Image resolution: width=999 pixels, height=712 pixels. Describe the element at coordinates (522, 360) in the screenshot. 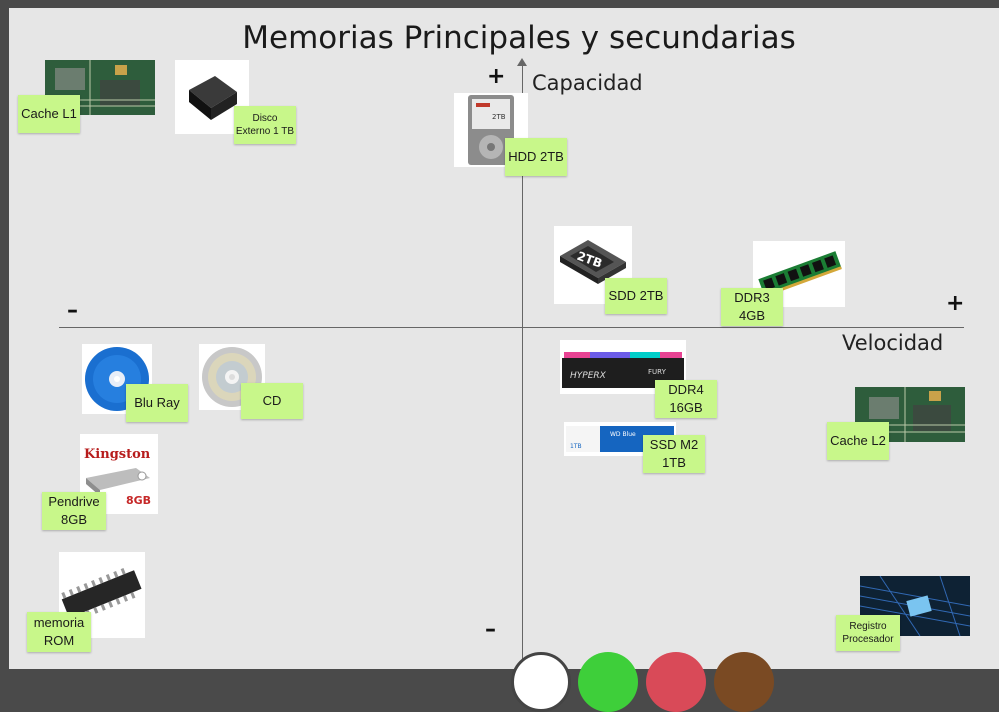

I see `y-axis-line` at that location.